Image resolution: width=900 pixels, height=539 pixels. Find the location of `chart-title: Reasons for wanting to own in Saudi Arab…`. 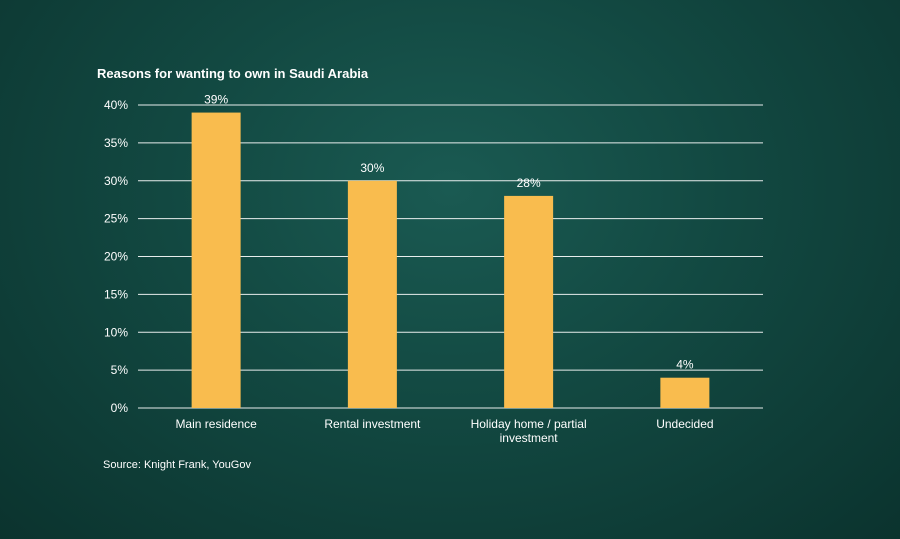

chart-title: Reasons for wanting to own in Saudi Arab… is located at coordinates (233, 73).